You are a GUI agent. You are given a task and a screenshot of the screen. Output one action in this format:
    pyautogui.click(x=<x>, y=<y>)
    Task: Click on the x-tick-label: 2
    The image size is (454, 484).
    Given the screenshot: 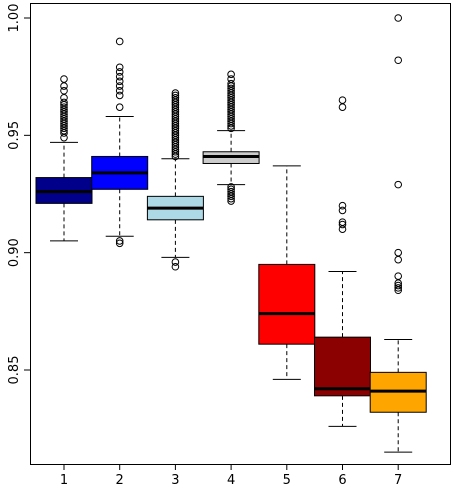 What is the action you would take?
    pyautogui.click(x=120, y=478)
    